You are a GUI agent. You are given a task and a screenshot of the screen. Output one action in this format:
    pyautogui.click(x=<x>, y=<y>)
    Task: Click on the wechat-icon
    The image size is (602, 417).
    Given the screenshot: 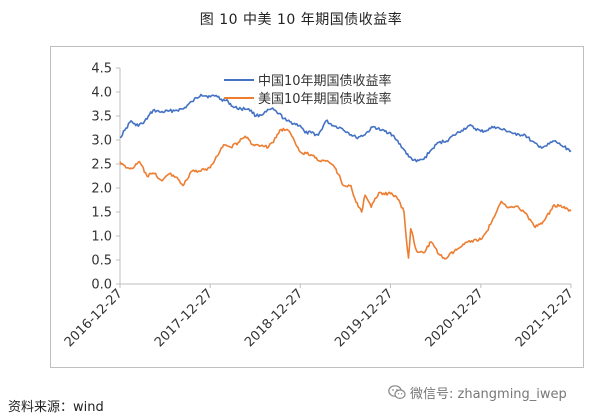 What is the action you would take?
    pyautogui.click(x=397, y=392)
    